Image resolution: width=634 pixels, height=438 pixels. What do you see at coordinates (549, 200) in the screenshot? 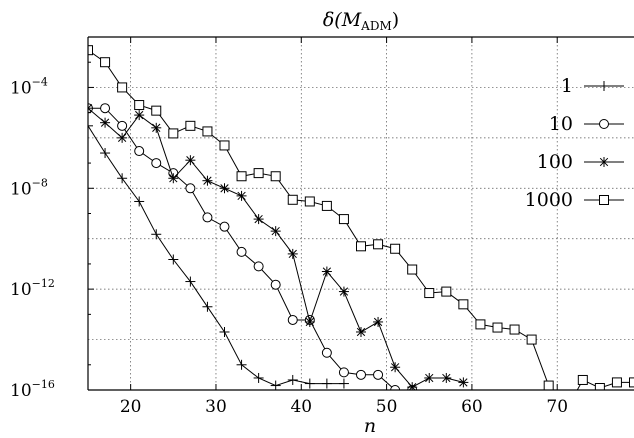
I see `legend-label: 1000` at bounding box center [549, 200].